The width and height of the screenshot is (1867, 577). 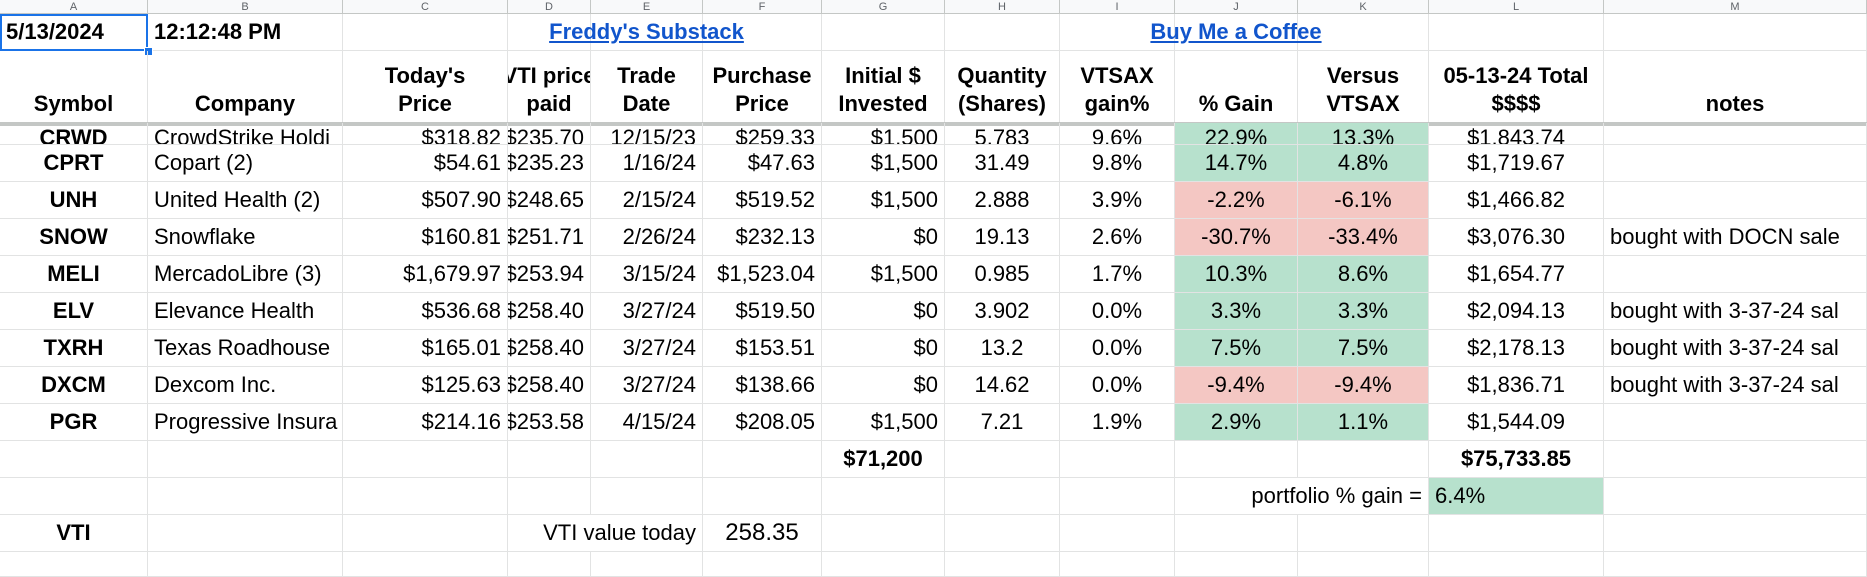 I want to click on cell-total: $3,076.30, so click(x=1516, y=237).